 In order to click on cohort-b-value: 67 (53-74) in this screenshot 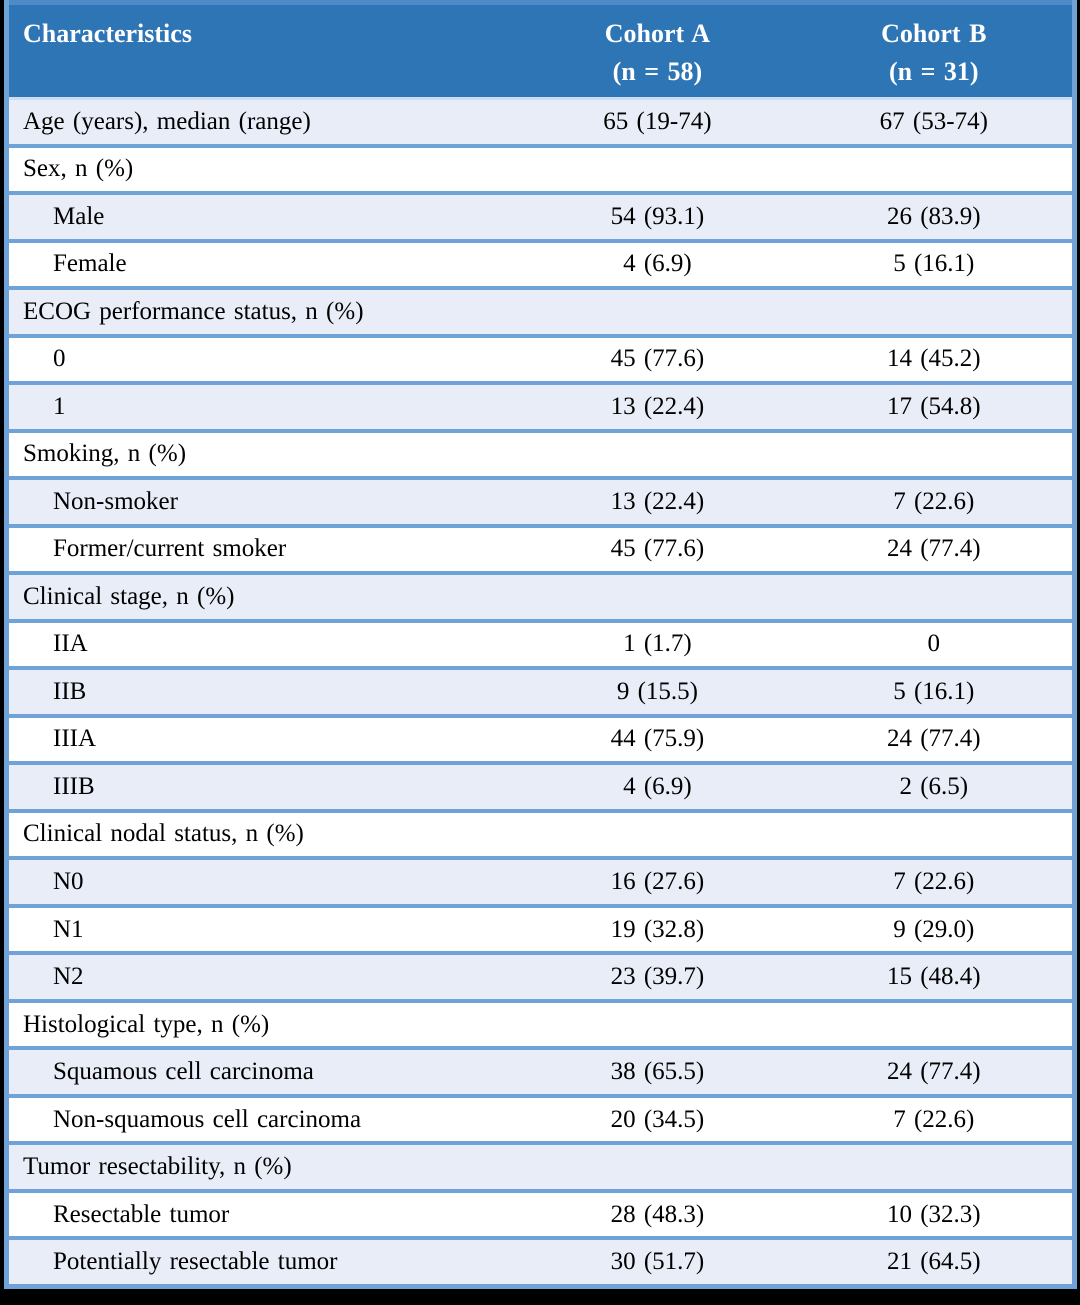, I will do `click(933, 121)`.